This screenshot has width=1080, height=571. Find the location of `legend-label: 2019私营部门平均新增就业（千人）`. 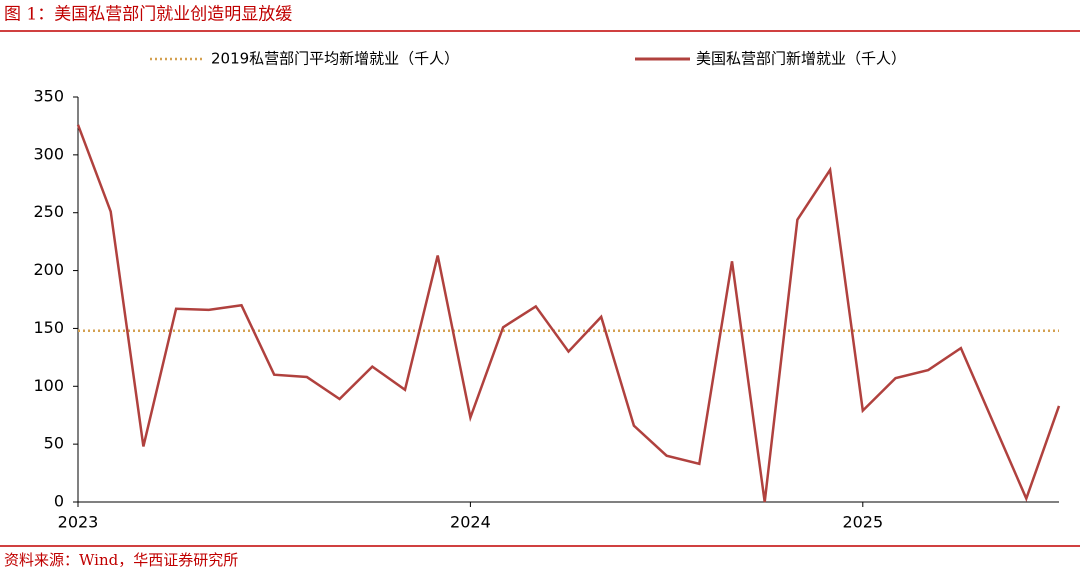

legend-label: 2019私营部门平均新增就业（千人） is located at coordinates (335, 59).